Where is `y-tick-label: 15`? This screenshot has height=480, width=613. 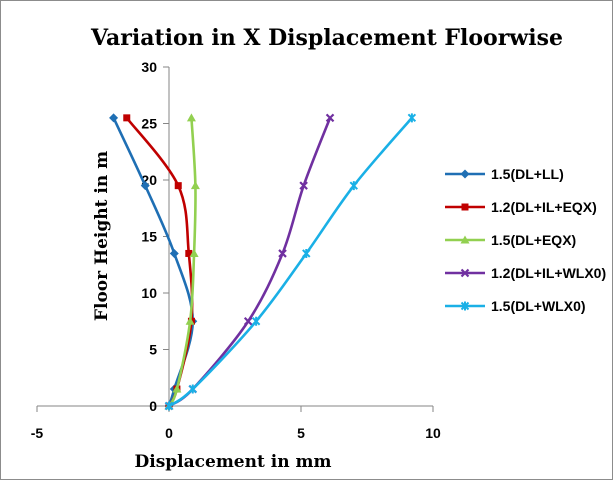
y-tick-label: 15 is located at coordinates (149, 237).